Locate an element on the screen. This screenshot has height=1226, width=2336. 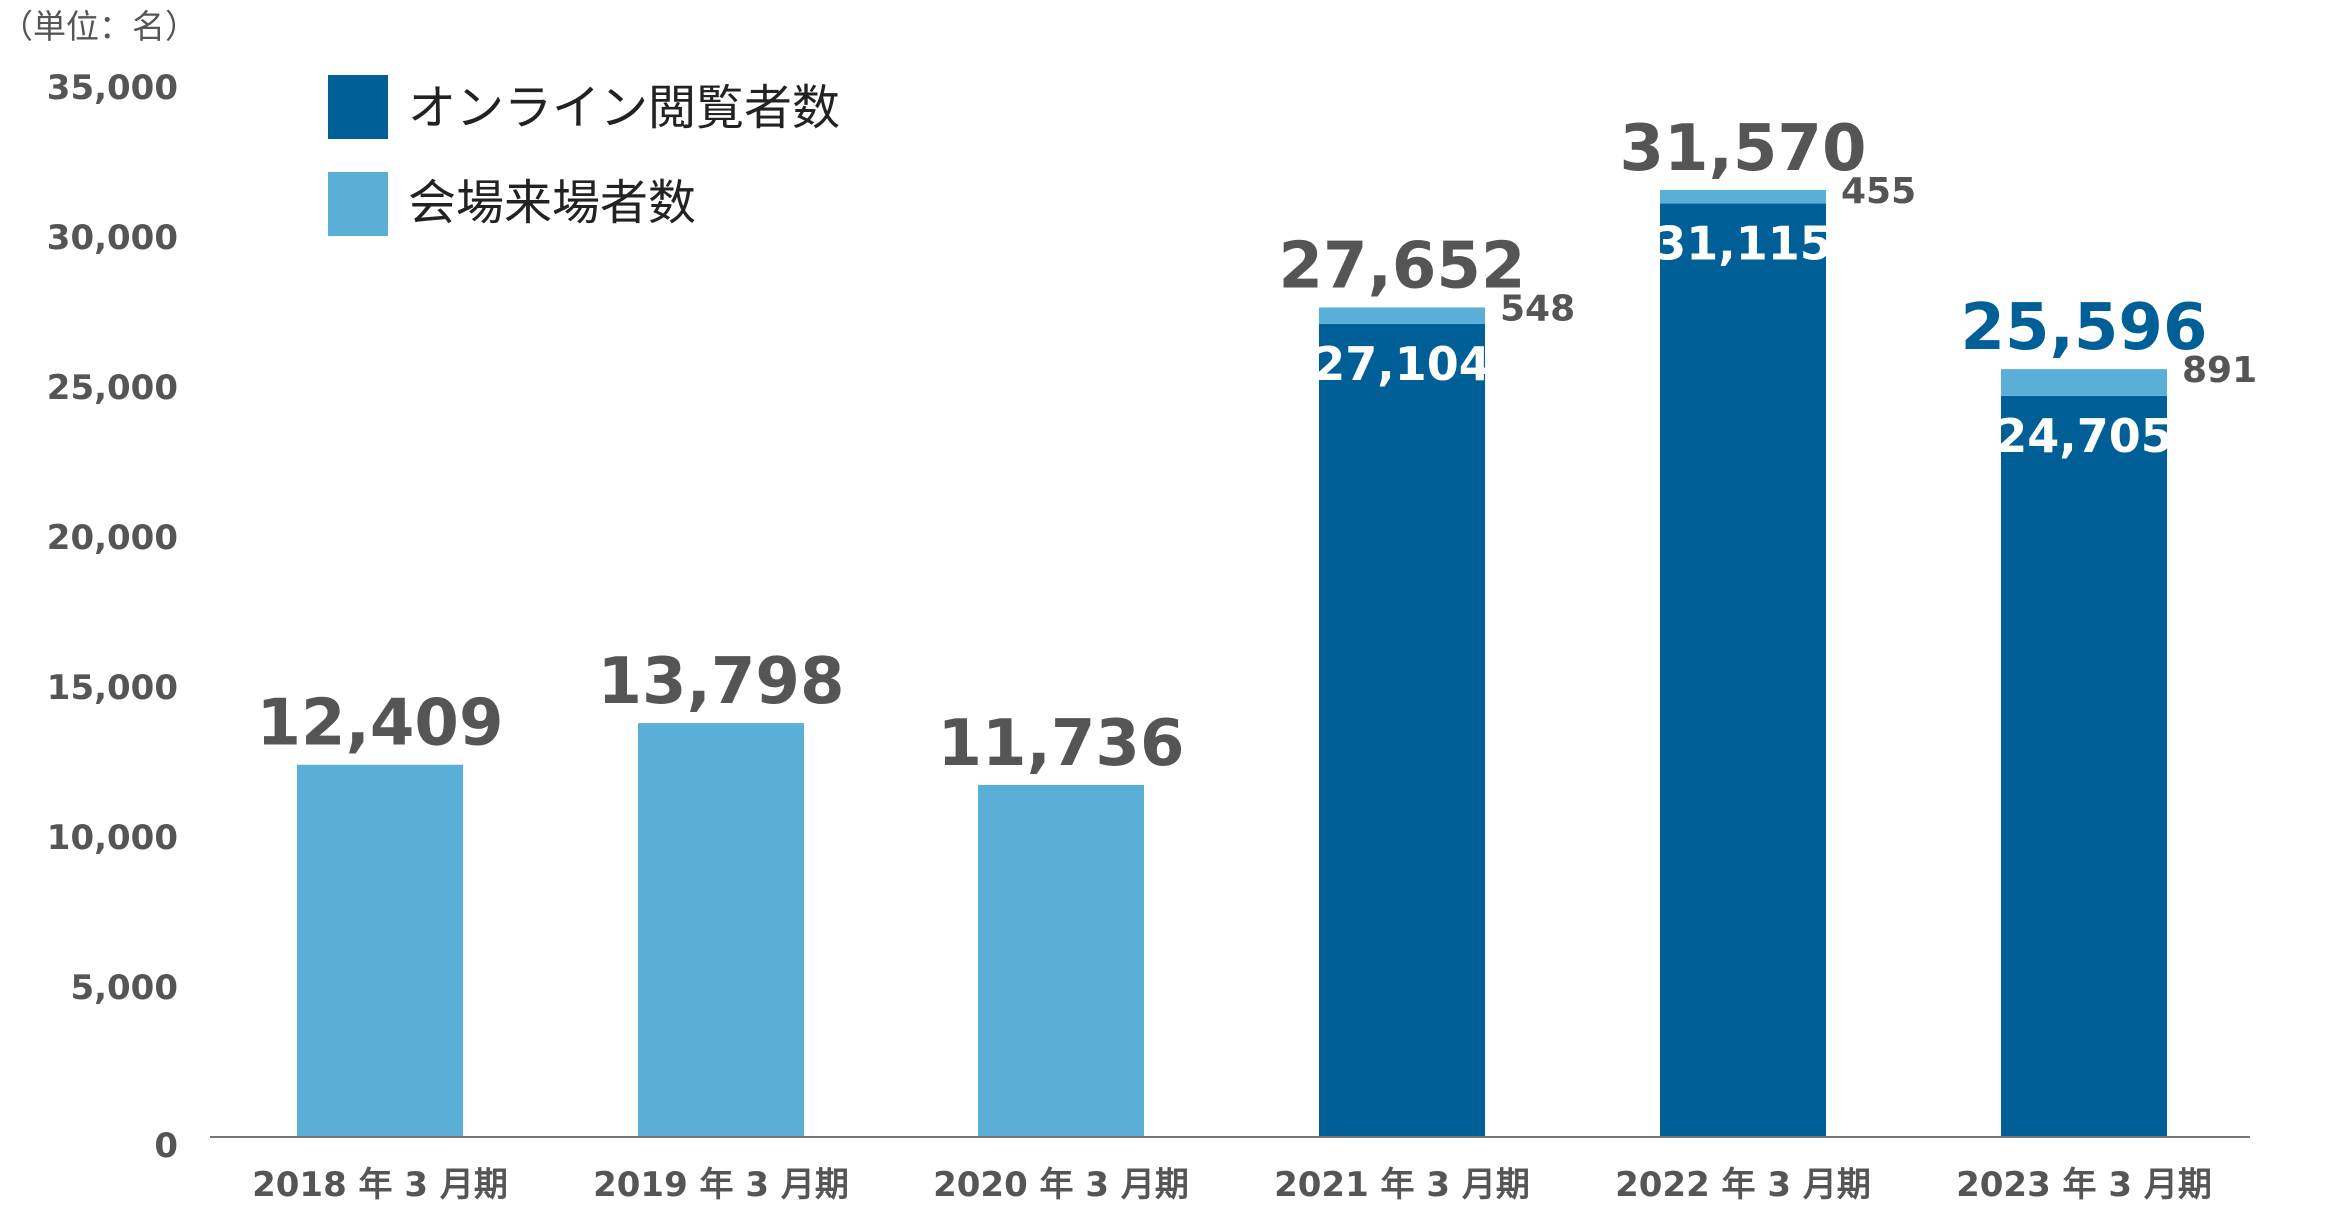
y-tick-label: 35,000 is located at coordinates (112, 88).